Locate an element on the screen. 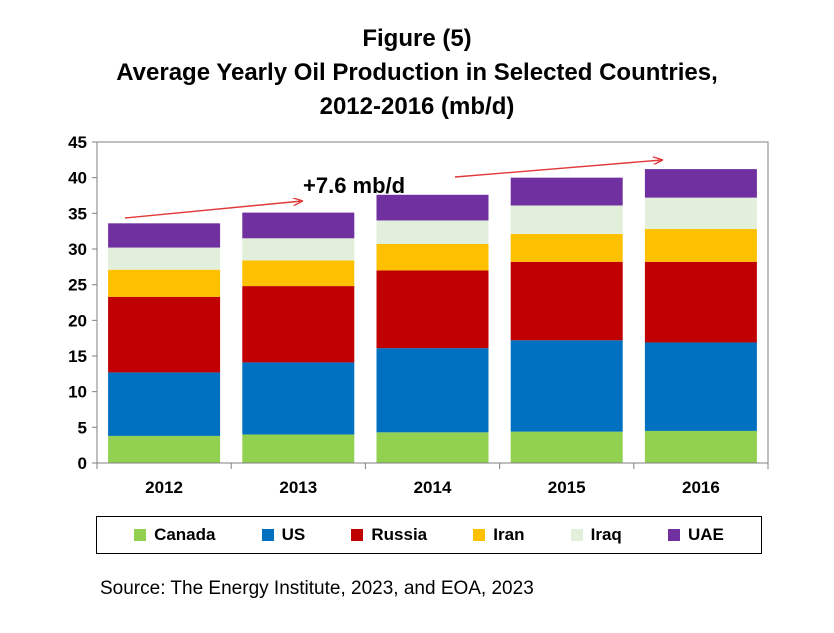 Image resolution: width=834 pixels, height=633 pixels. legend-item-canada: Canada is located at coordinates (174, 535).